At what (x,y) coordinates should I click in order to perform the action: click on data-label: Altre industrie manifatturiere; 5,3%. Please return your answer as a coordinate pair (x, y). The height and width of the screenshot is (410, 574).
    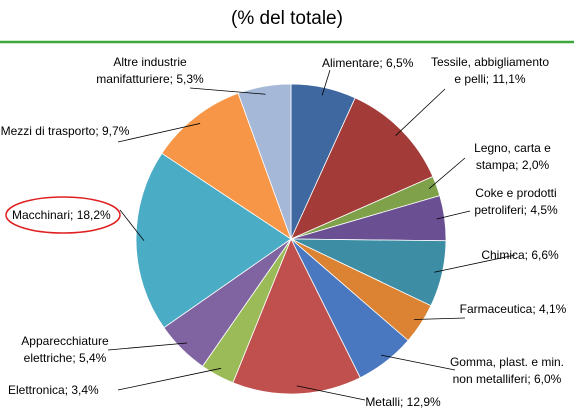
    Looking at the image, I should click on (150, 70).